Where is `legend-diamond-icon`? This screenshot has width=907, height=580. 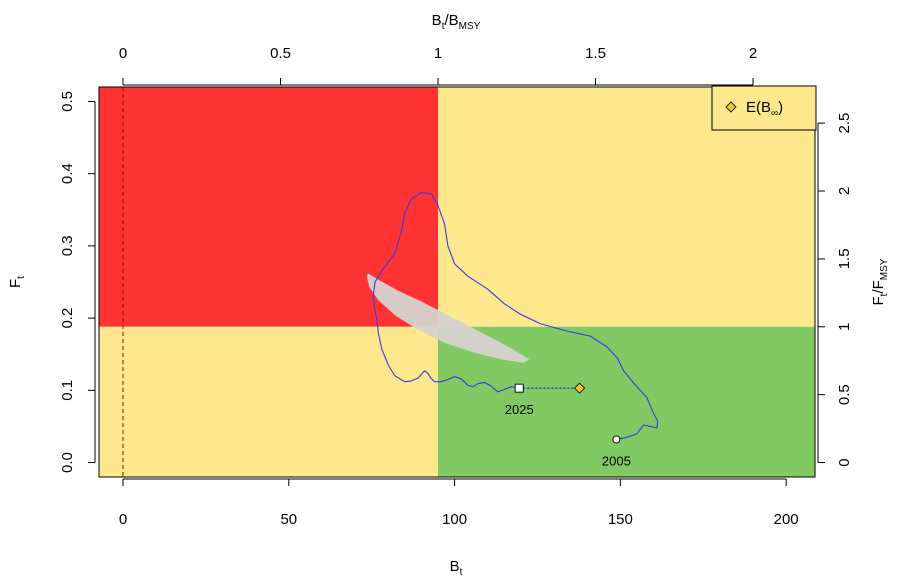 legend-diamond-icon is located at coordinates (731, 107).